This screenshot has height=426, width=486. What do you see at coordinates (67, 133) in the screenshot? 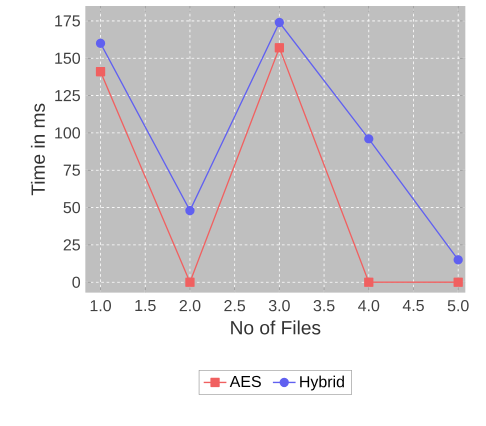
I see `y-tick-label: 100` at bounding box center [67, 133].